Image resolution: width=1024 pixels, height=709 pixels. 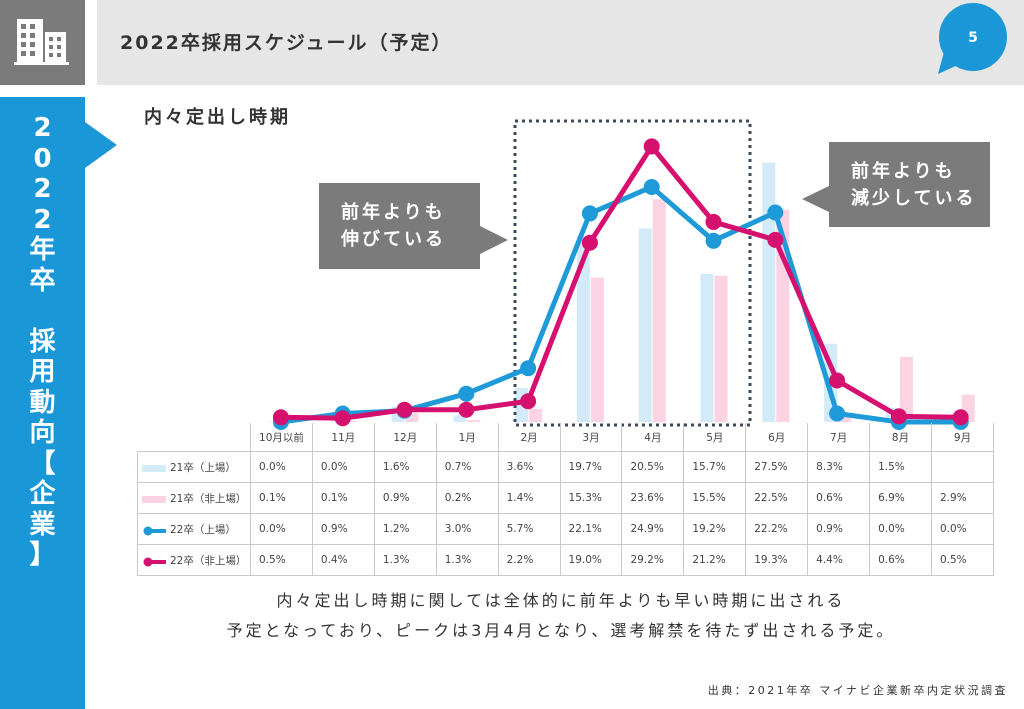 What do you see at coordinates (393, 239) in the screenshot?
I see `callout-increase-line-2: 伸びている` at bounding box center [393, 239].